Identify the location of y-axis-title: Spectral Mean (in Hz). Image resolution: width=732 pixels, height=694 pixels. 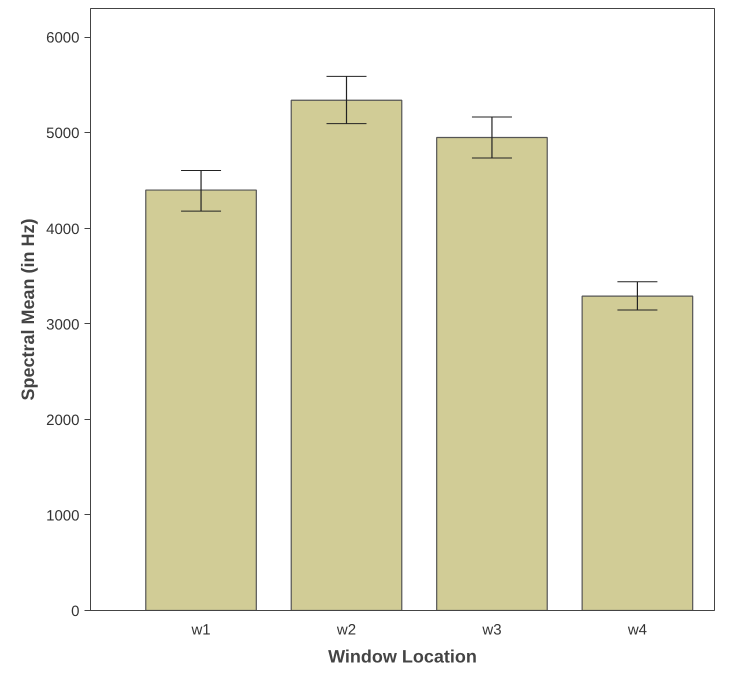
(28, 309).